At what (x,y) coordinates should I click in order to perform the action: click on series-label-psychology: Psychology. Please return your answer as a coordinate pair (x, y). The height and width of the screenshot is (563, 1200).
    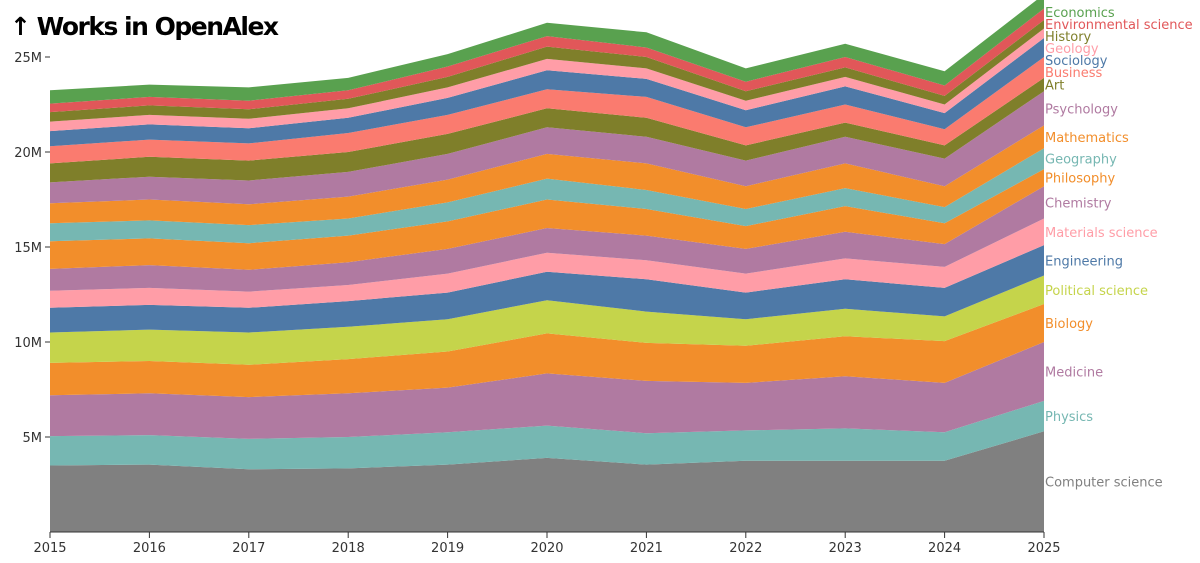
    Looking at the image, I should click on (1081, 109).